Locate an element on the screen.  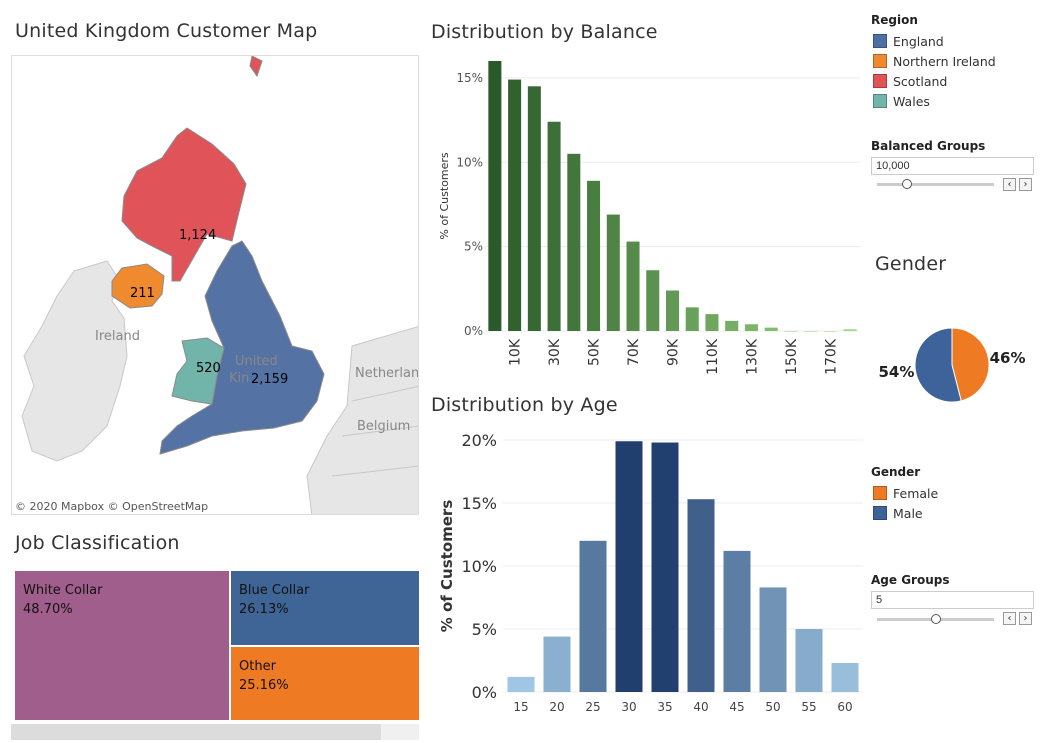
balance-y-tick: 0% is located at coordinates (473, 331).